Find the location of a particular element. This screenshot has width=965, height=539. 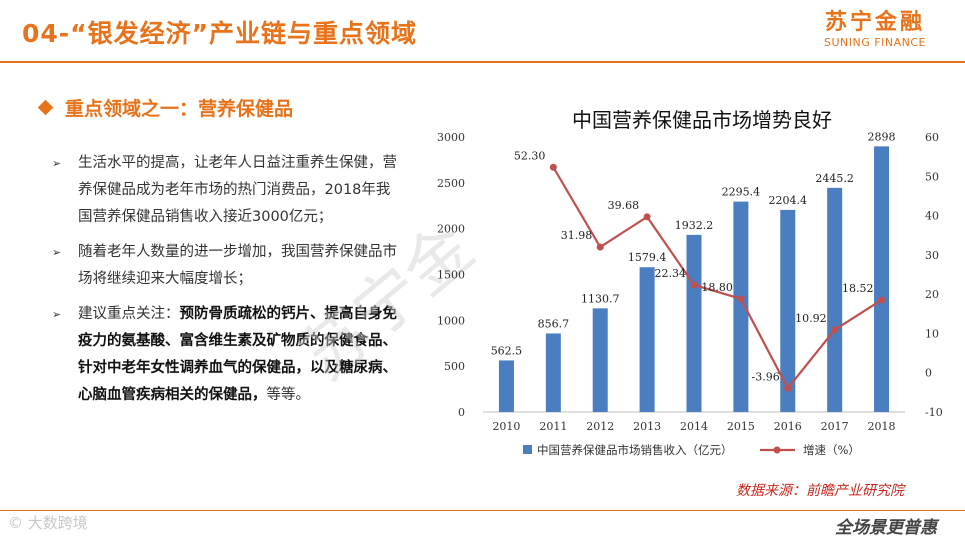

x-tick-label: 2018 is located at coordinates (882, 426).